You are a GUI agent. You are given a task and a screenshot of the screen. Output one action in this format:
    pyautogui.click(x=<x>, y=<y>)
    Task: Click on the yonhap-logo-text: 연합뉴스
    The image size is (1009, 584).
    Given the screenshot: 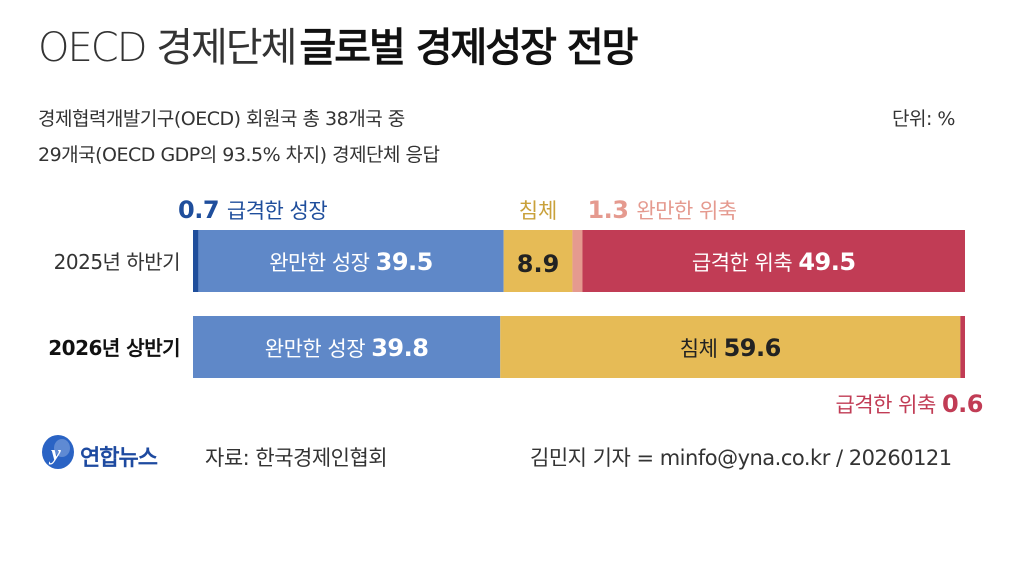 What is the action you would take?
    pyautogui.click(x=119, y=458)
    